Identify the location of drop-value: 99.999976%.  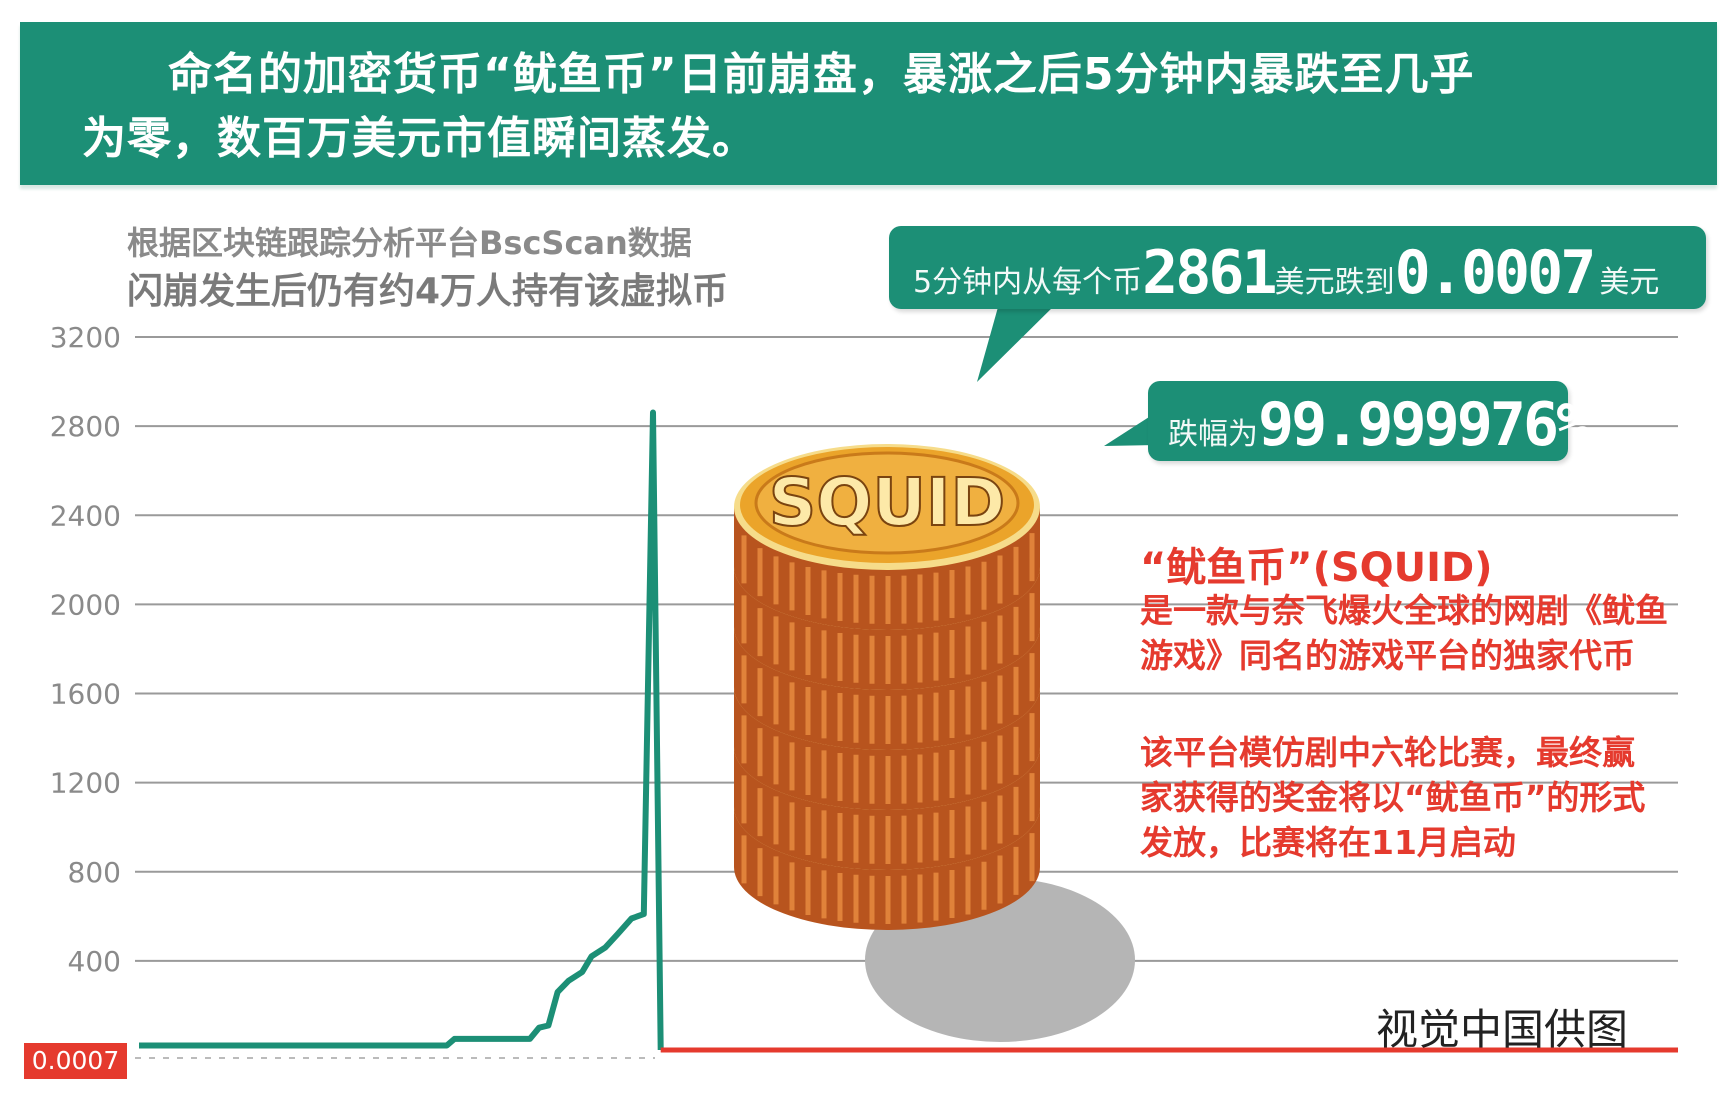
(1425, 425).